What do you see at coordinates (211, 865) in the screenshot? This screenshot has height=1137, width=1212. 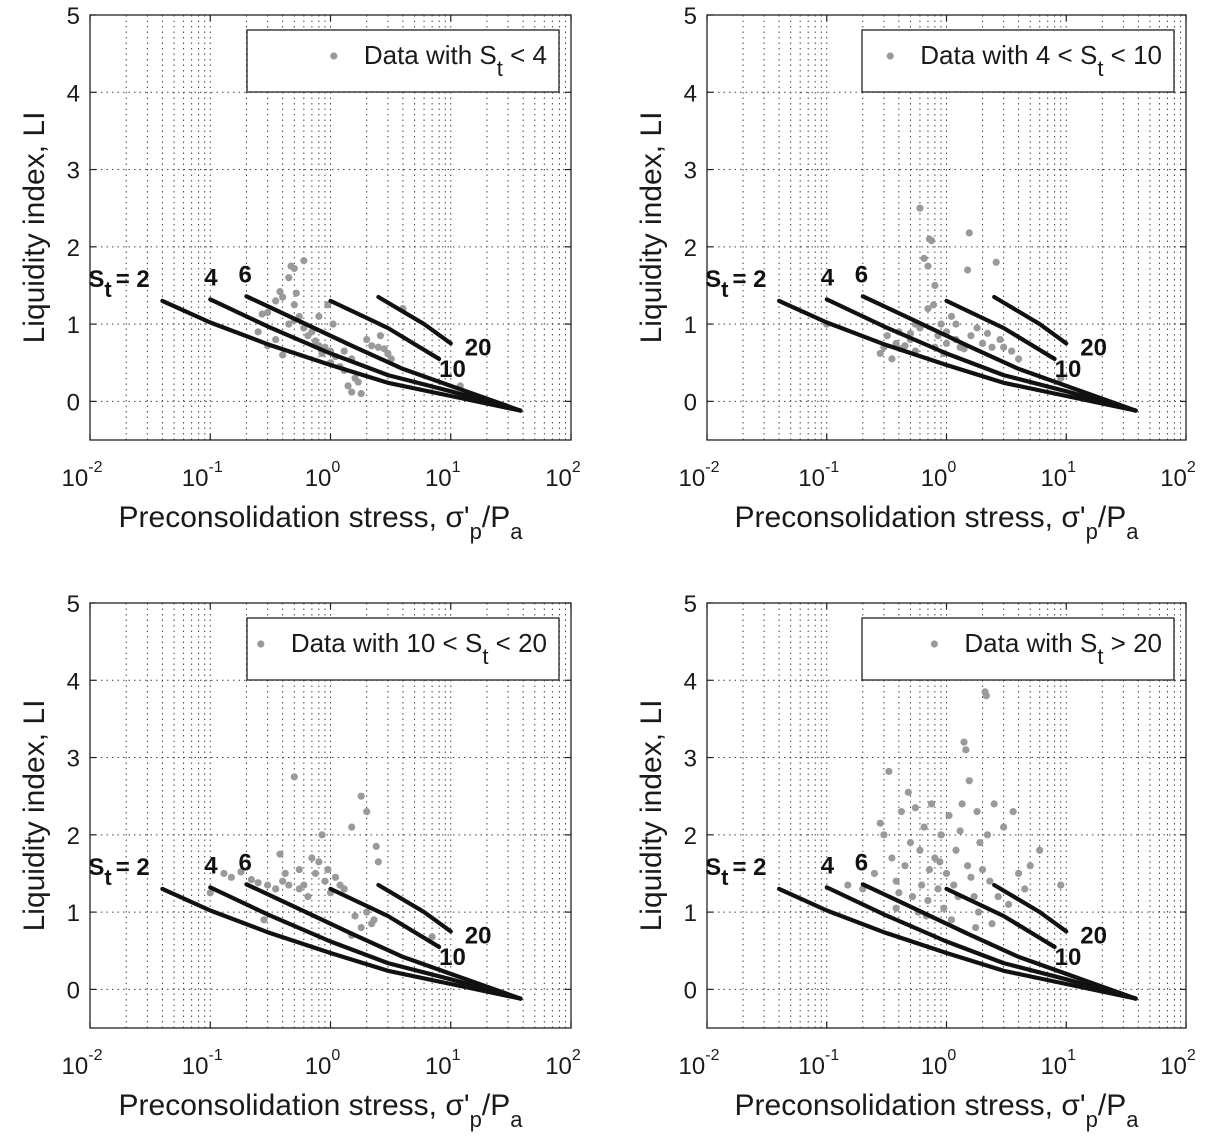 I see `curve-label-st4: 4` at bounding box center [211, 865].